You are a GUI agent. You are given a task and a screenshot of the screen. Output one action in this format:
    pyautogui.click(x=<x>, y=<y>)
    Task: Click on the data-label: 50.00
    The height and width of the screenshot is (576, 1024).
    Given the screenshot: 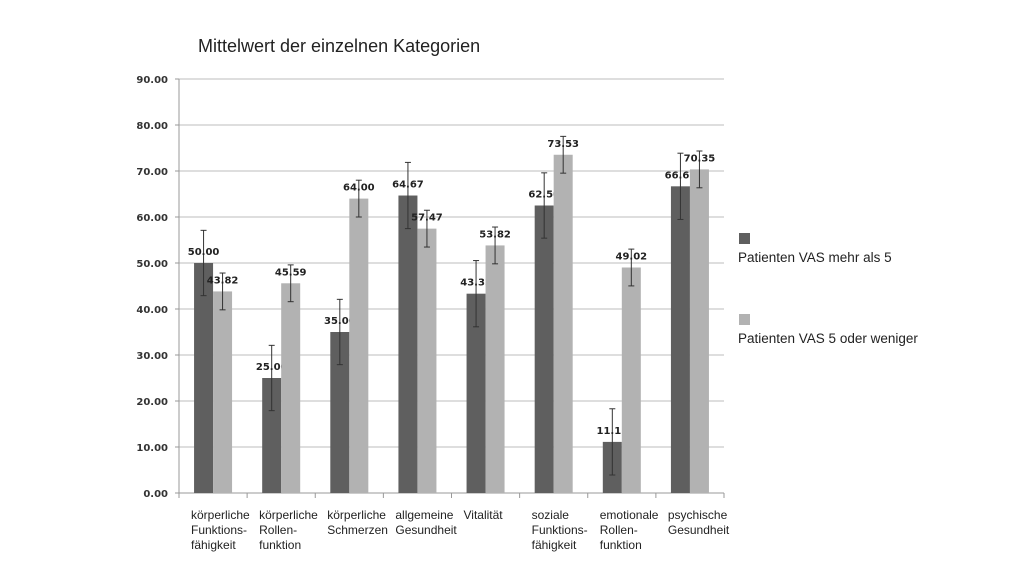 What is the action you would take?
    pyautogui.click(x=204, y=252)
    